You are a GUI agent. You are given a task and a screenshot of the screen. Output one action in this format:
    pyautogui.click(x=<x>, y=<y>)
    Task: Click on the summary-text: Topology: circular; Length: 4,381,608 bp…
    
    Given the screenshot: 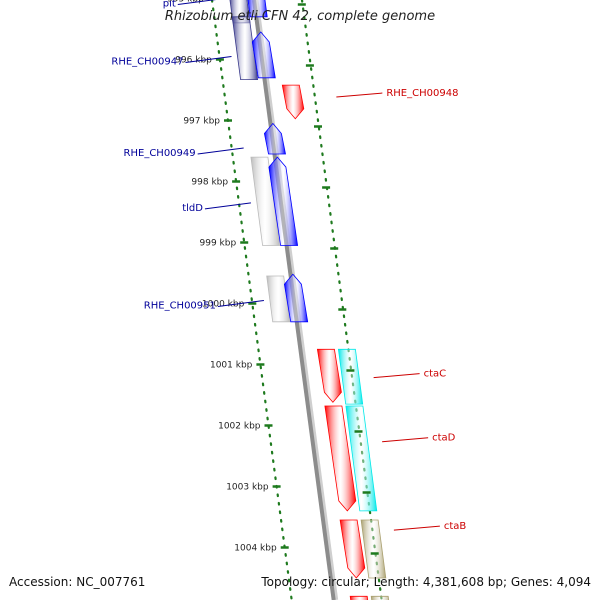 What is the action you would take?
    pyautogui.click(x=426, y=582)
    